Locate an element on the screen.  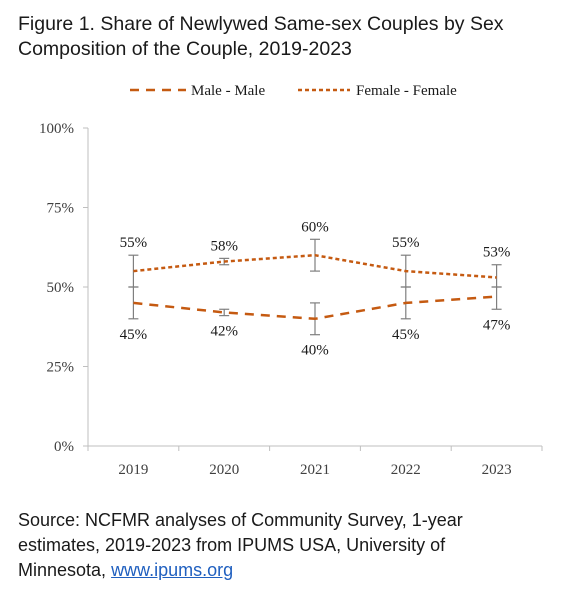
ipums-link: www.ipums.org is located at coordinates (172, 570).